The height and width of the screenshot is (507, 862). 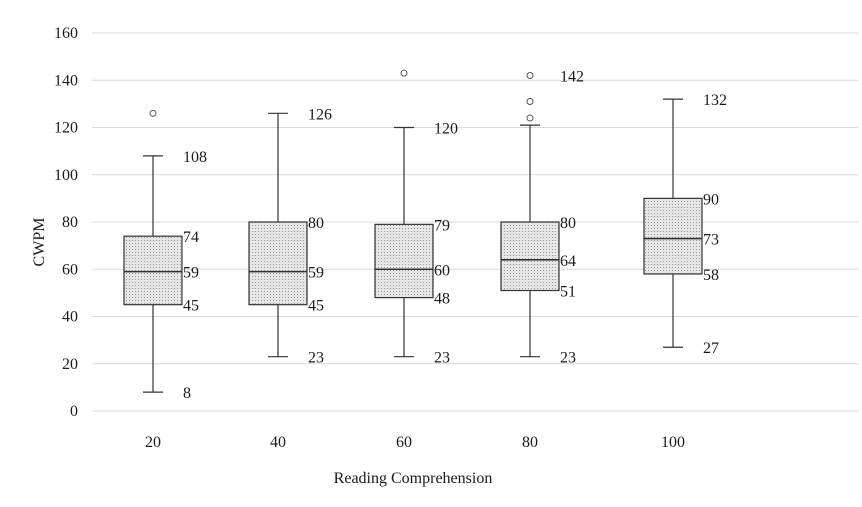 What do you see at coordinates (442, 225) in the screenshot?
I see `data-label: 79` at bounding box center [442, 225].